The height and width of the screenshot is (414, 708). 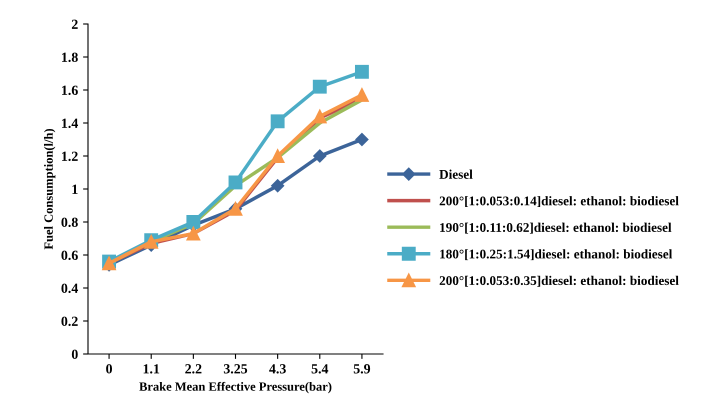 I want to click on y-tick-label: 0.2, so click(x=69, y=321).